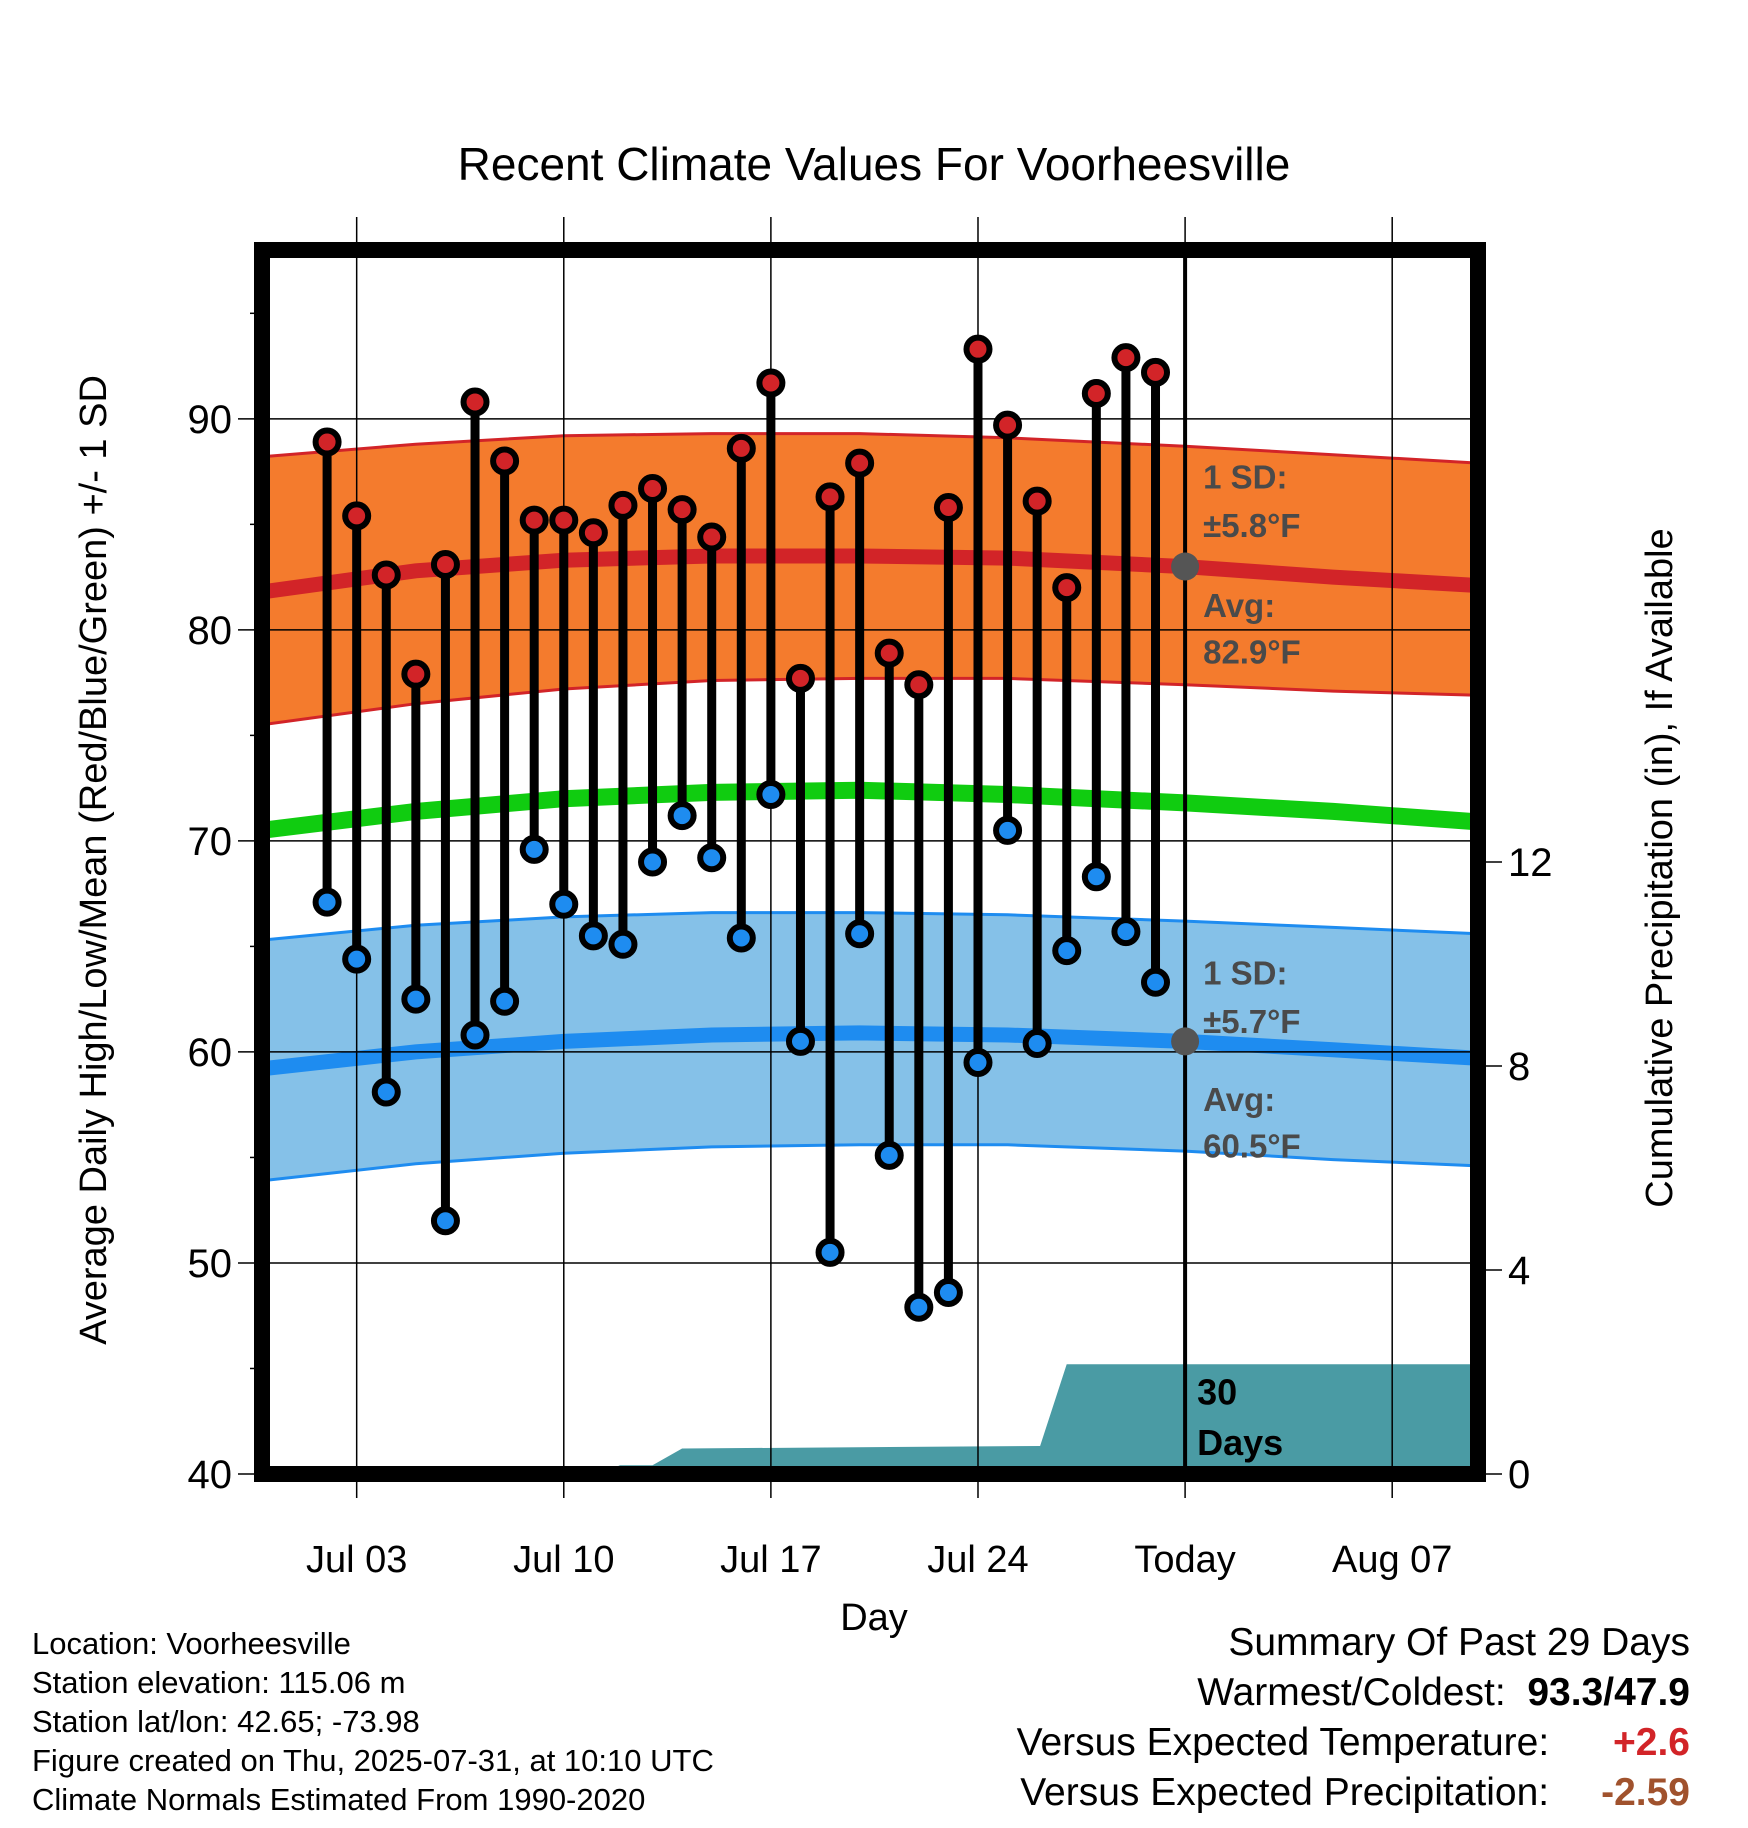 Image resolution: width=1748 pixels, height=1828 pixels. I want to click on high-sd-value: ±5.8°F, so click(1251, 525).